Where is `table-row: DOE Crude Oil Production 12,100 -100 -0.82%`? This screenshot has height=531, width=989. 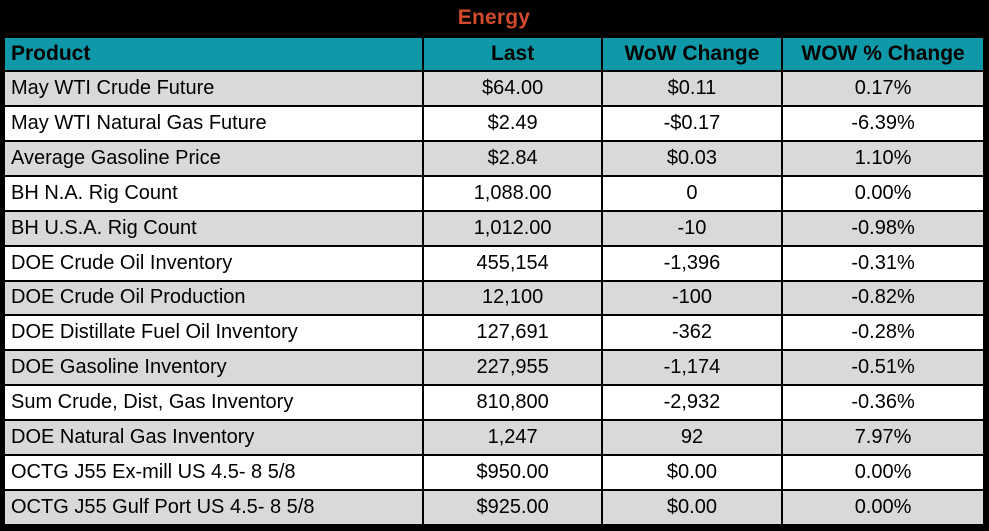
table-row: DOE Crude Oil Production 12,100 -100 -0.82% is located at coordinates (493, 298).